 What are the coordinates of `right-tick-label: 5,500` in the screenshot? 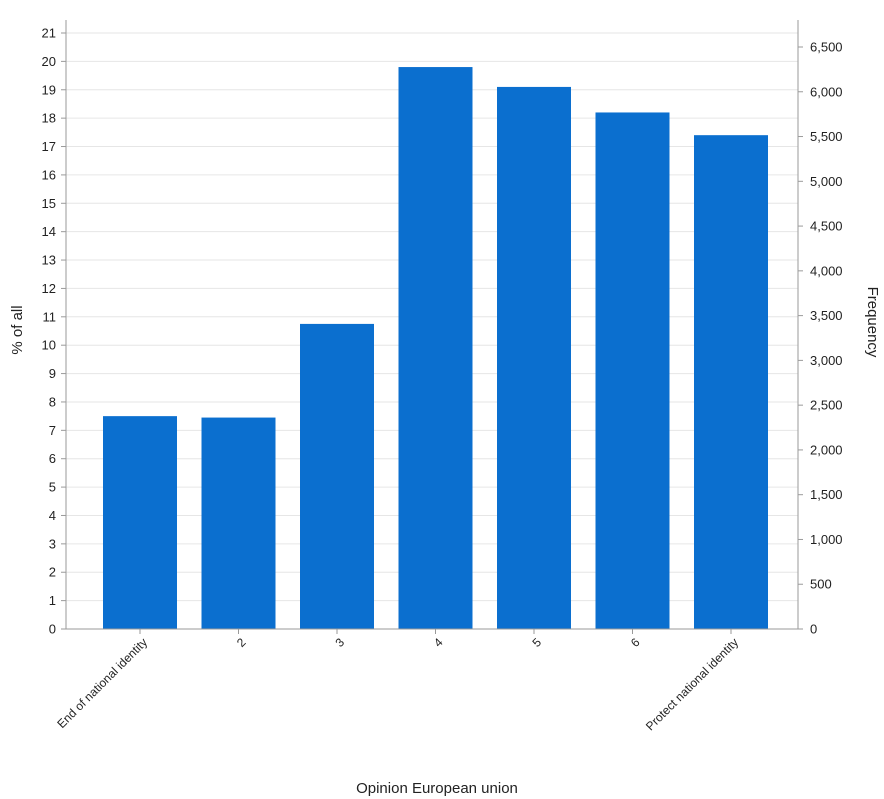 It's located at (826, 136).